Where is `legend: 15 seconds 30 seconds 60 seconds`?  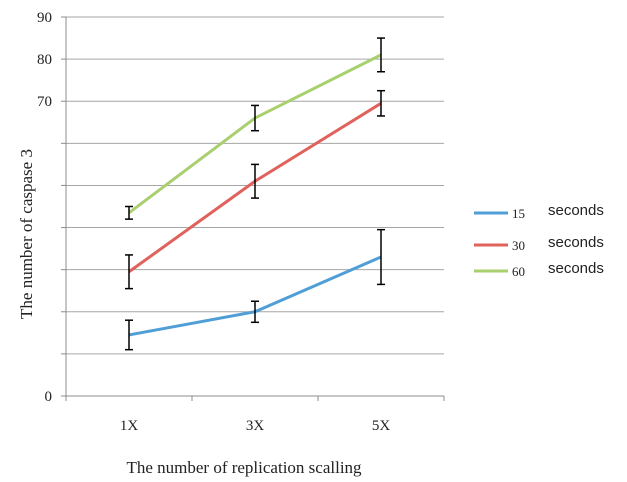
legend: 15 seconds 30 seconds 60 seconds is located at coordinates (539, 240).